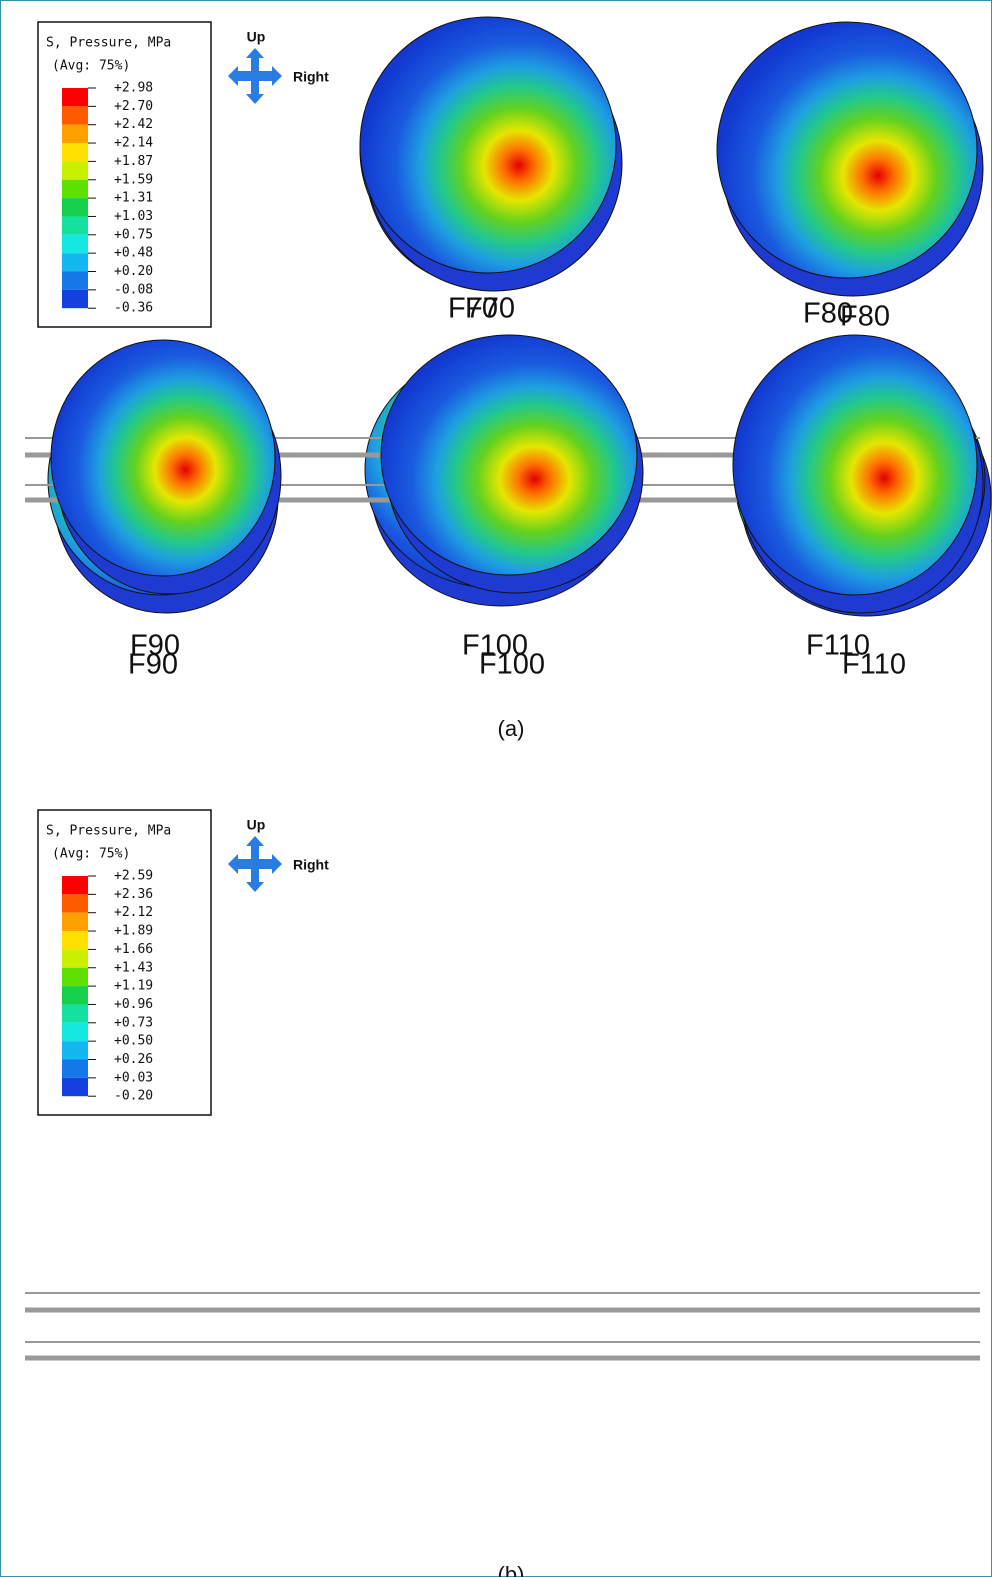 This screenshot has width=992, height=1577. What do you see at coordinates (133, 308) in the screenshot?
I see `legend-label: -0.36` at bounding box center [133, 308].